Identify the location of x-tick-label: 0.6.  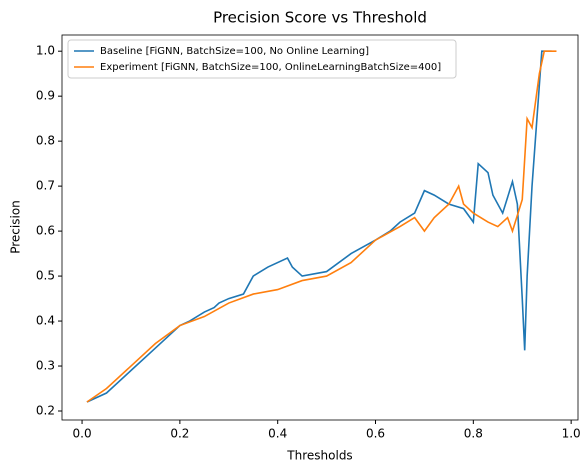
(375, 434).